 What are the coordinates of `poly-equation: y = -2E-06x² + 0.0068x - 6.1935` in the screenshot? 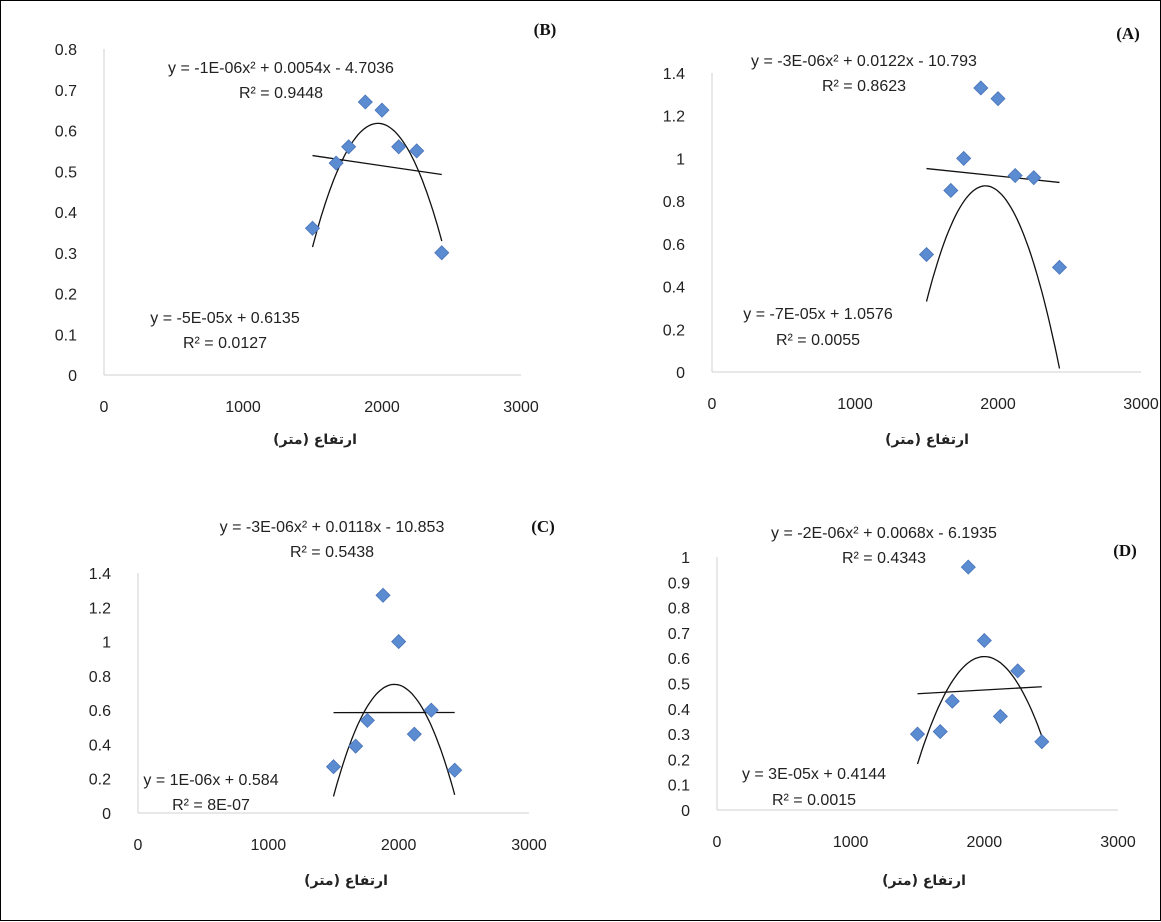 It's located at (884, 533).